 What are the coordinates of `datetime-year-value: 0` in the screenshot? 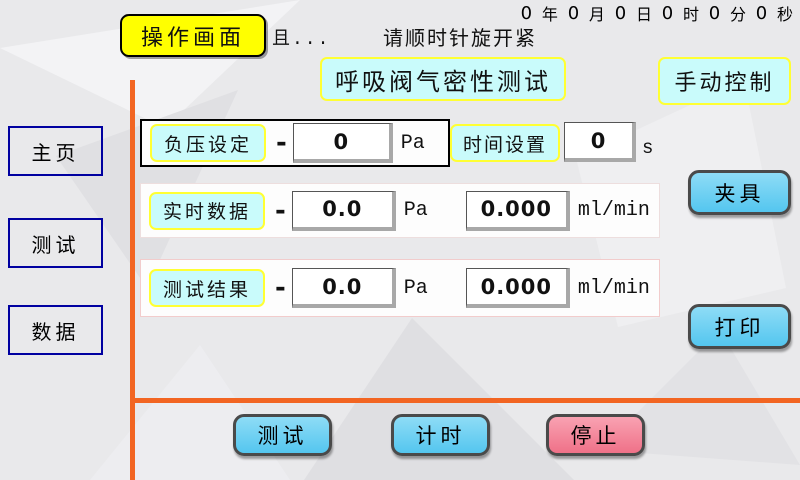 It's located at (527, 13).